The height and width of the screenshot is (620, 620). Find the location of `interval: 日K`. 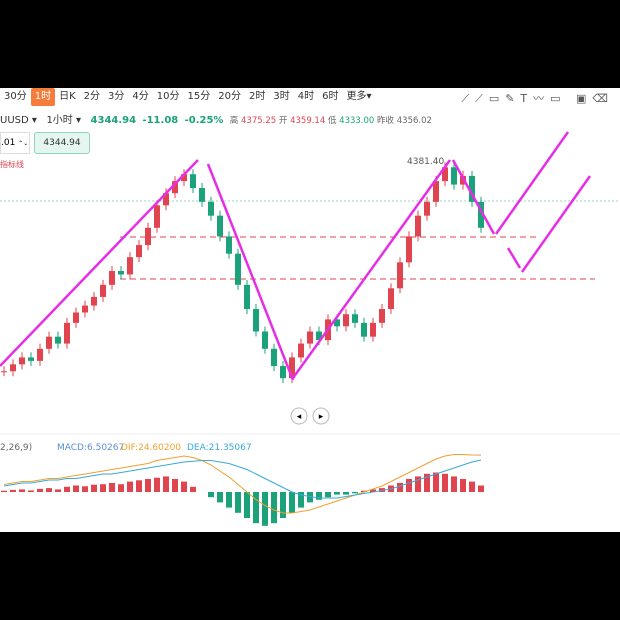

interval: 日K is located at coordinates (67, 96).